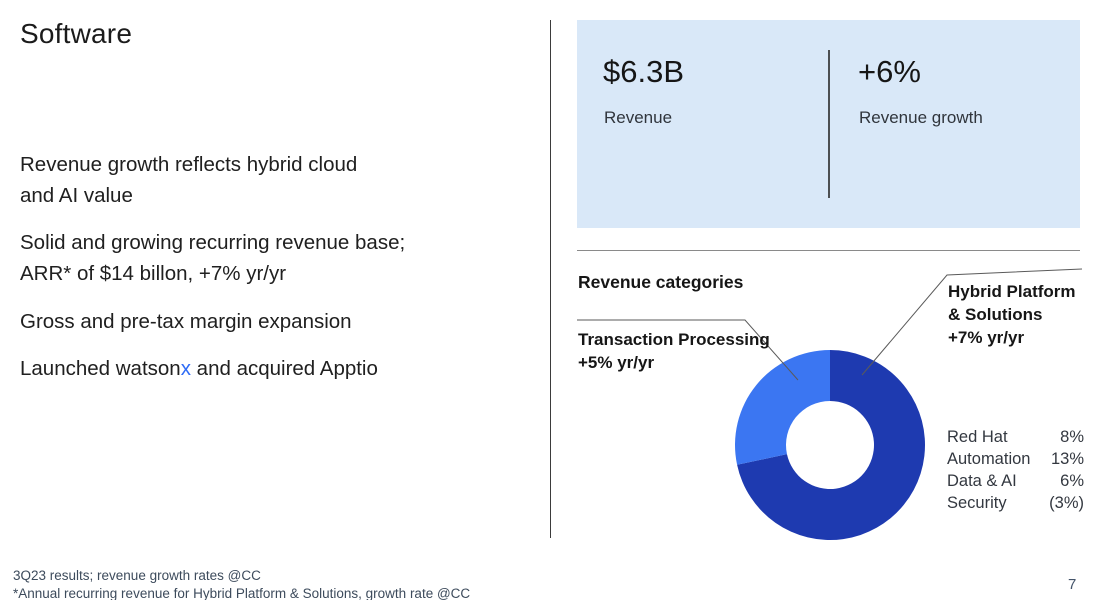 This screenshot has height=600, width=1095. Describe the element at coordinates (977, 437) in the screenshot. I see `legend-name: Red Hat` at that location.